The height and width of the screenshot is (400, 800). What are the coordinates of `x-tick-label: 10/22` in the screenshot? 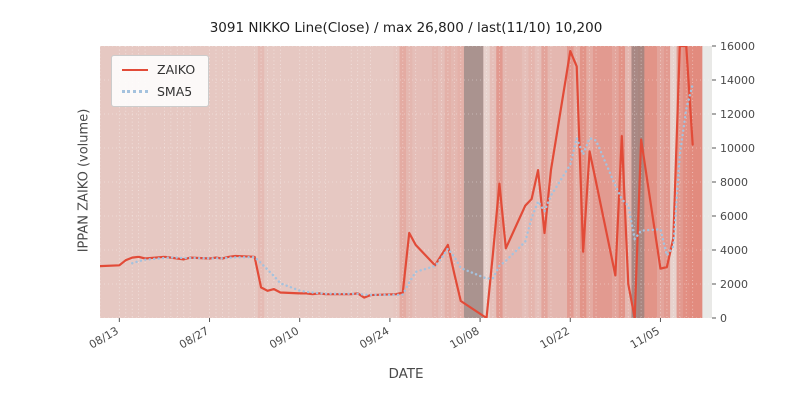 It's located at (555, 337).